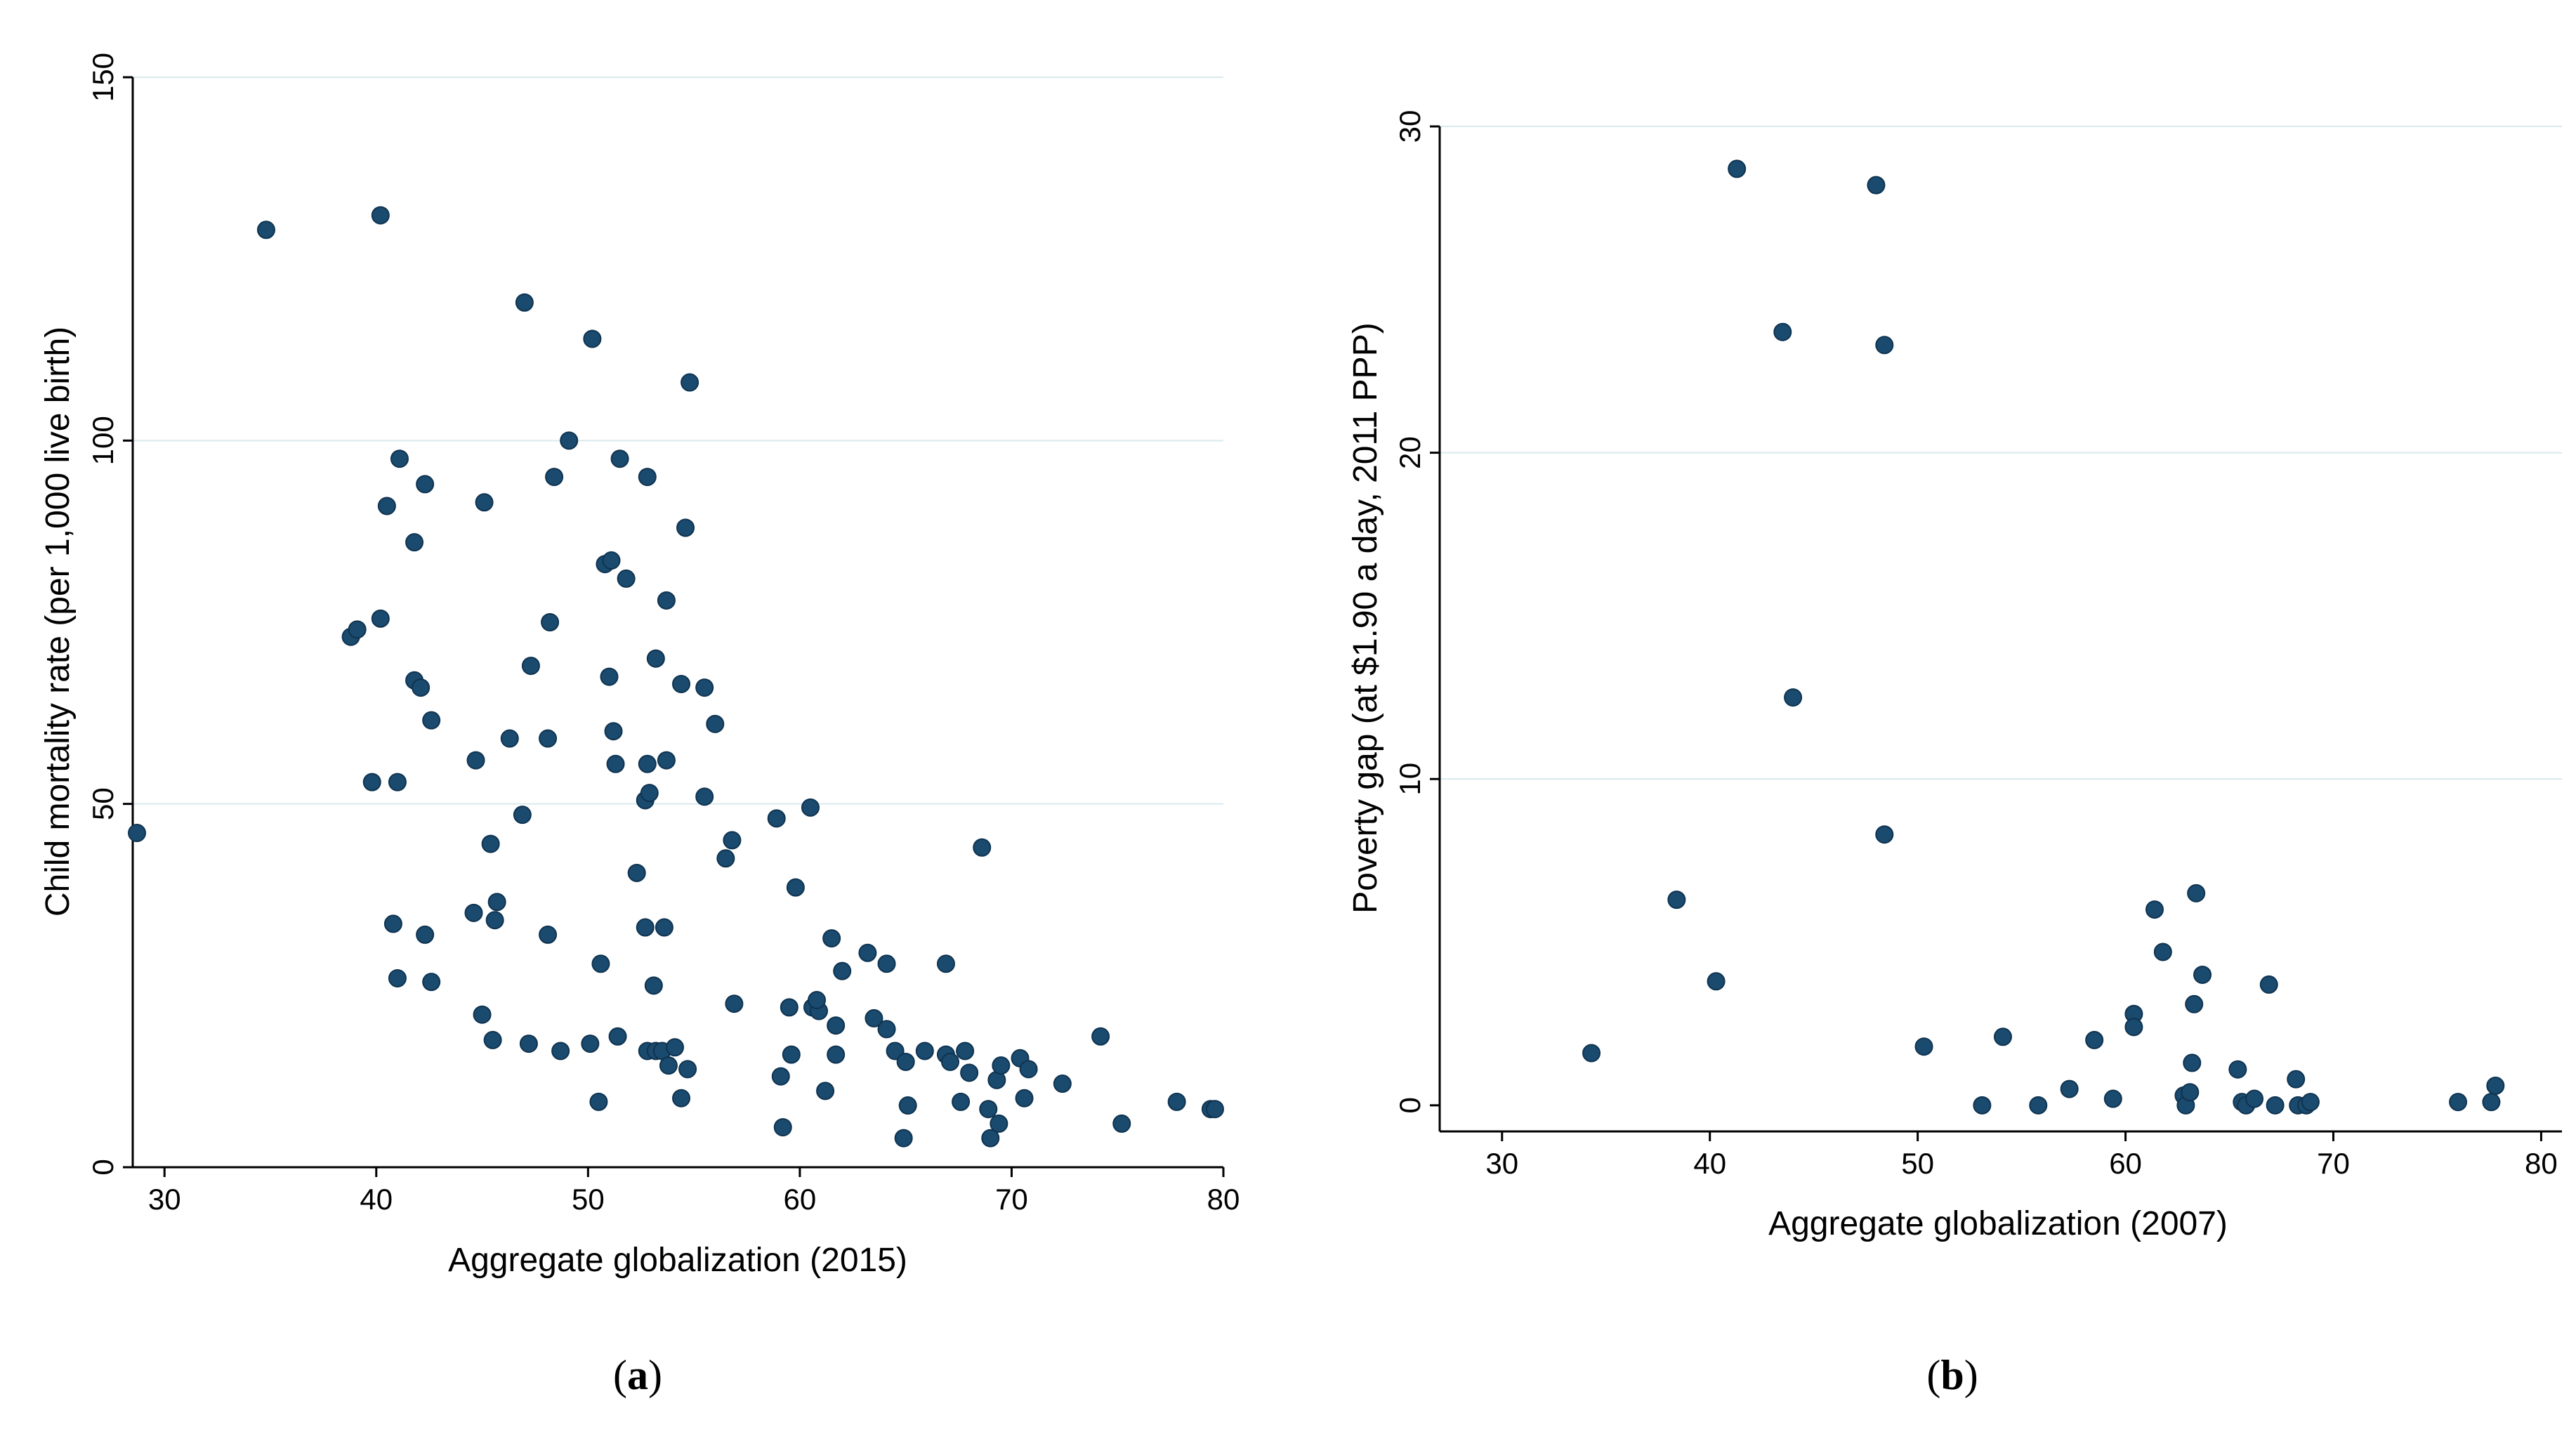 The height and width of the screenshot is (1432, 2576). What do you see at coordinates (102, 440) in the screenshot?
I see `panel-a-y-tick-label: 100` at bounding box center [102, 440].